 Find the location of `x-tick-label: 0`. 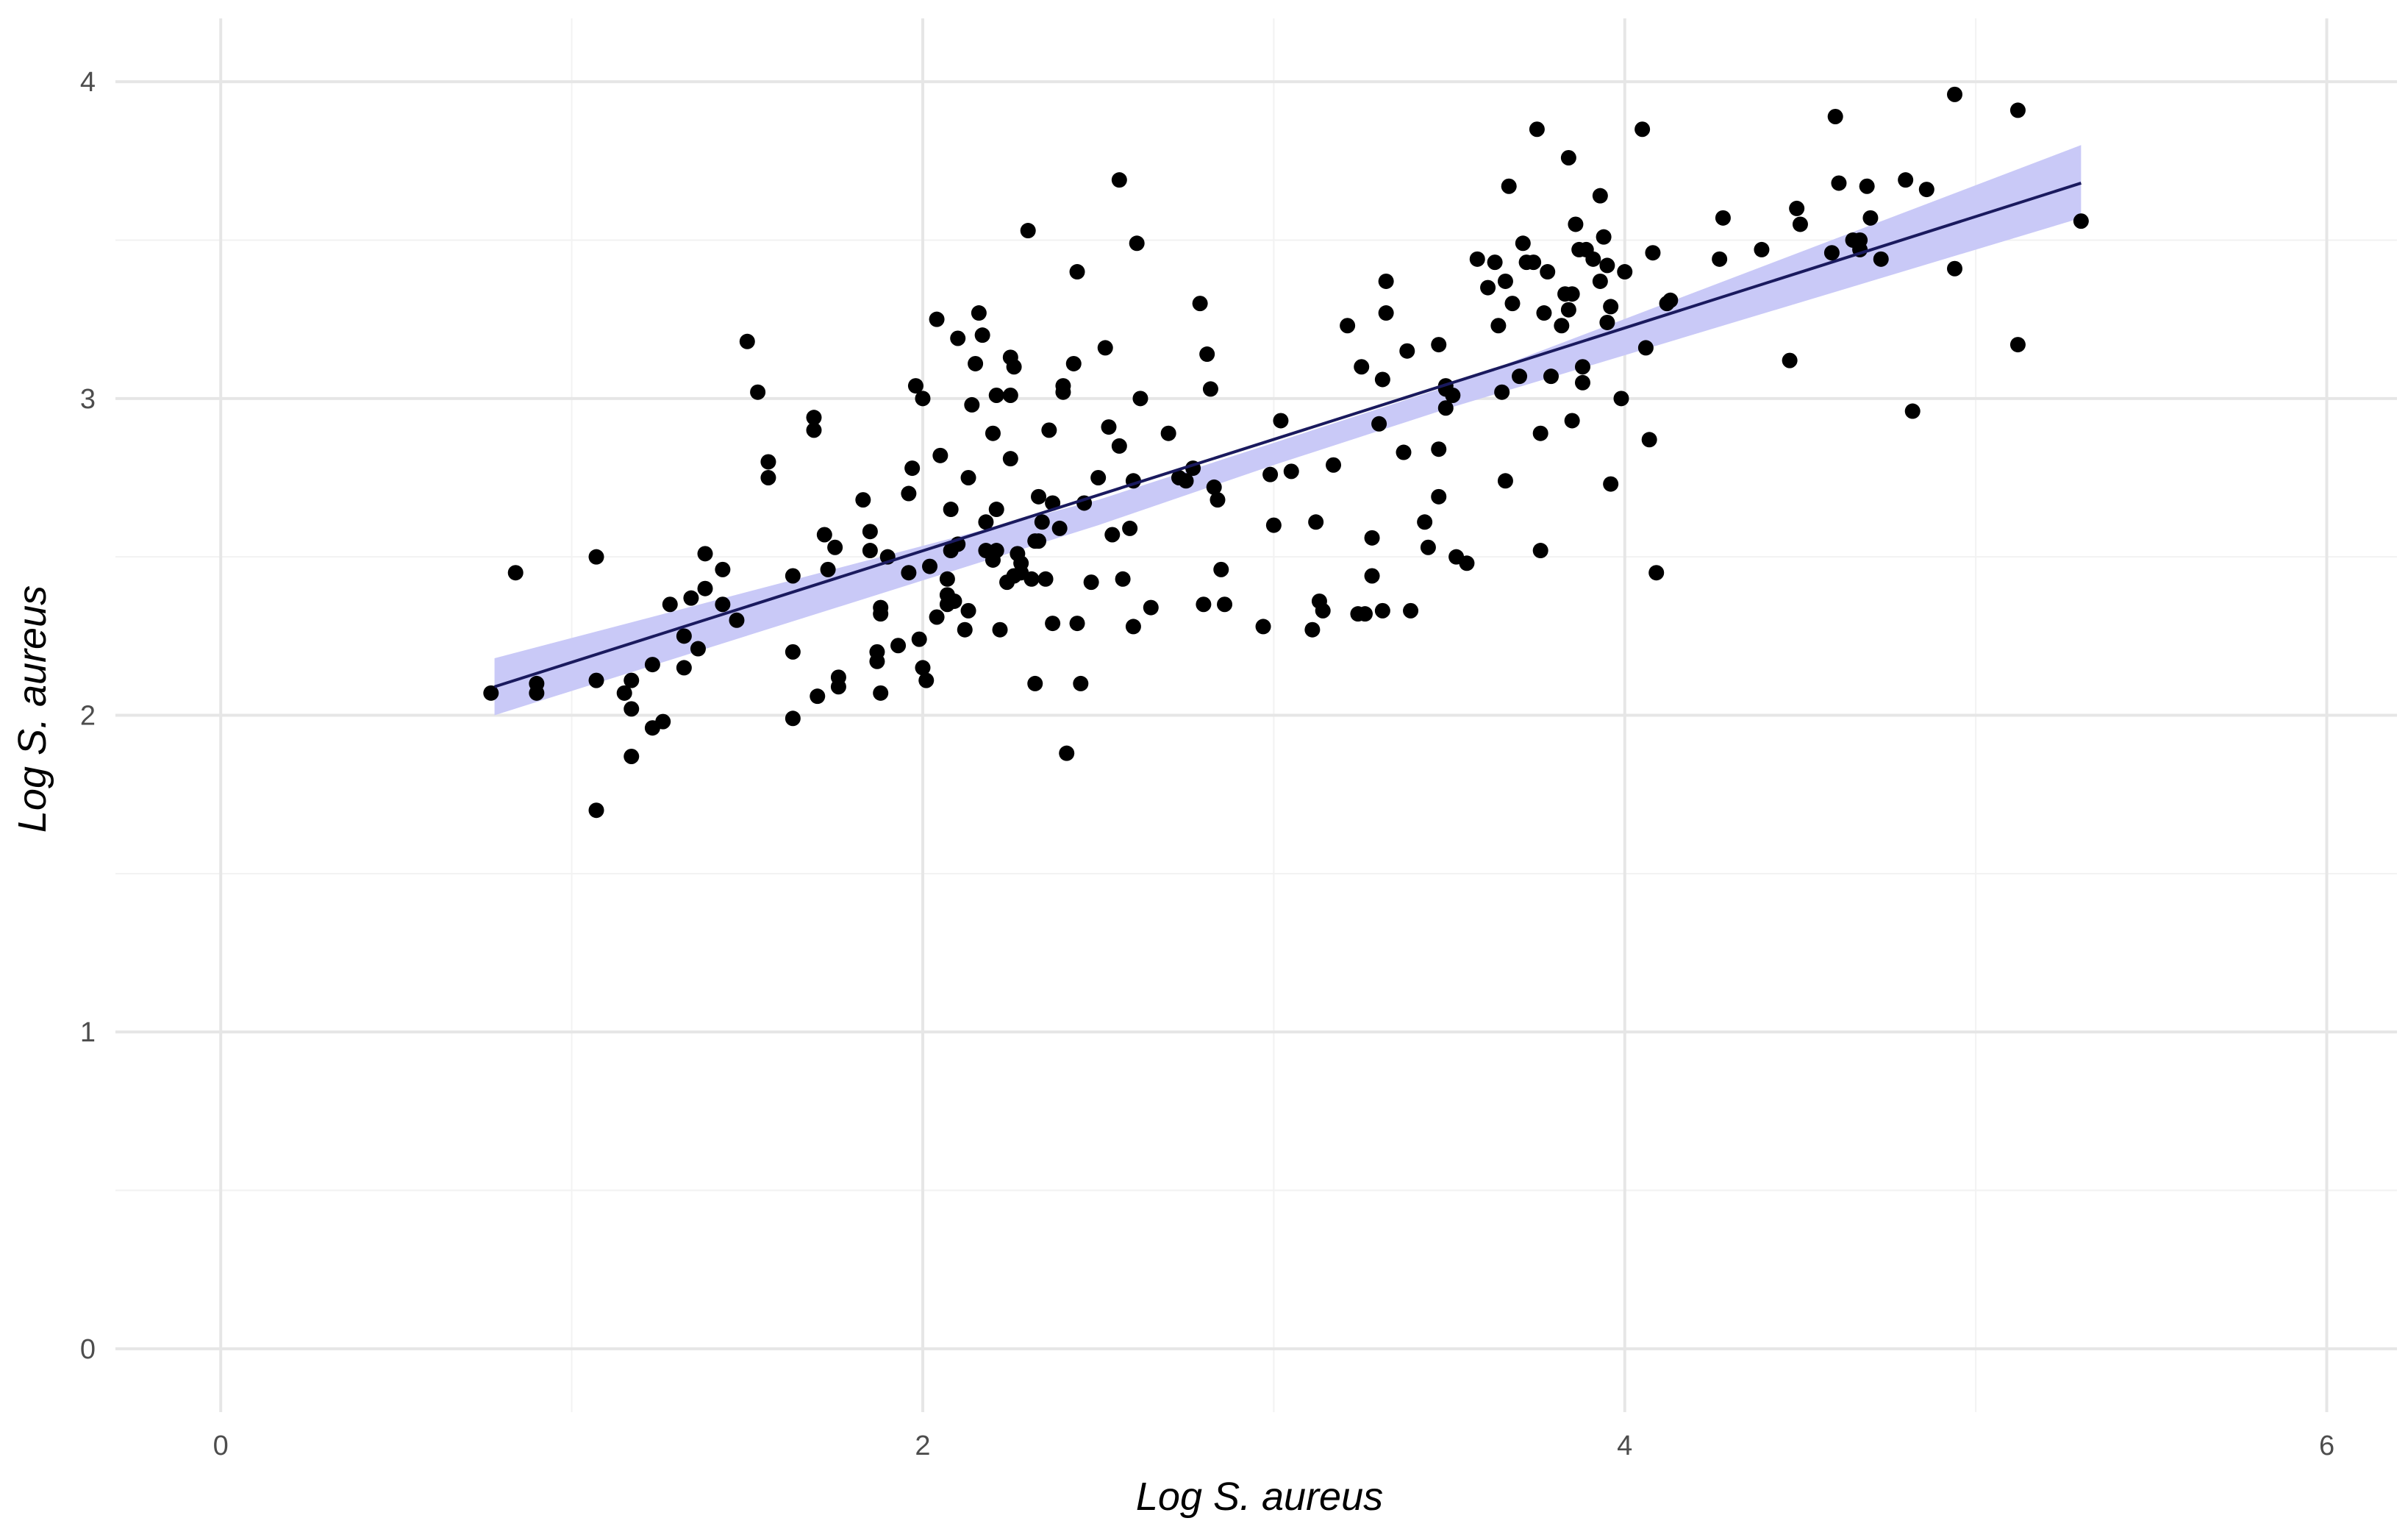

x-tick-label: 0 is located at coordinates (221, 1446).